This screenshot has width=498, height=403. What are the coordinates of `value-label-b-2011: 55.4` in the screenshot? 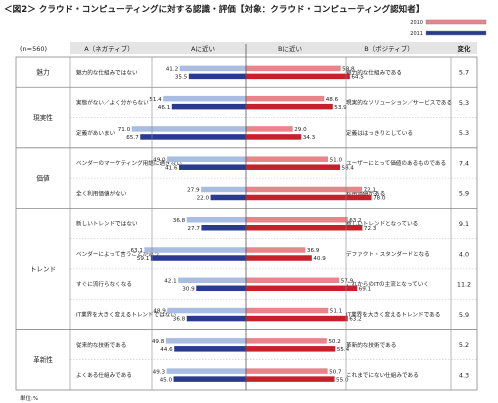 It's located at (343, 350).